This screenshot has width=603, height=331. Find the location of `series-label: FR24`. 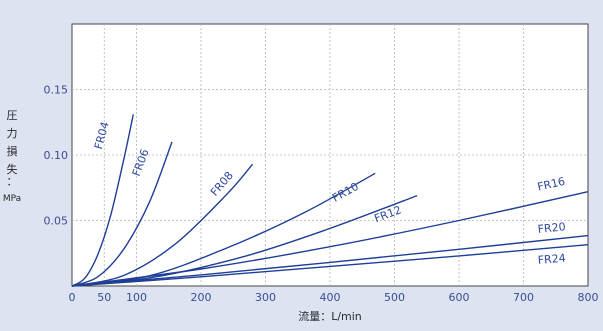

series-label: FR24 is located at coordinates (551, 259).